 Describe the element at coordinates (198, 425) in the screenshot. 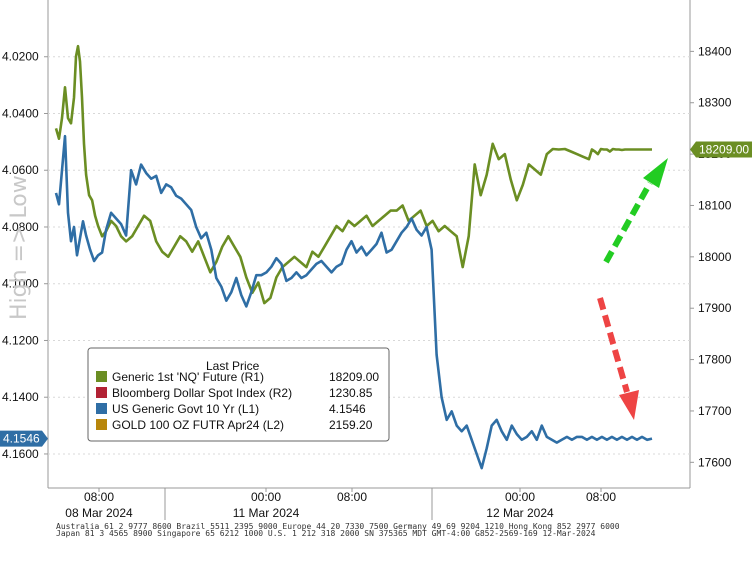

I see `legend-entry-name: GOLD 100 OZ FUTR Apr24 (L2)` at that location.